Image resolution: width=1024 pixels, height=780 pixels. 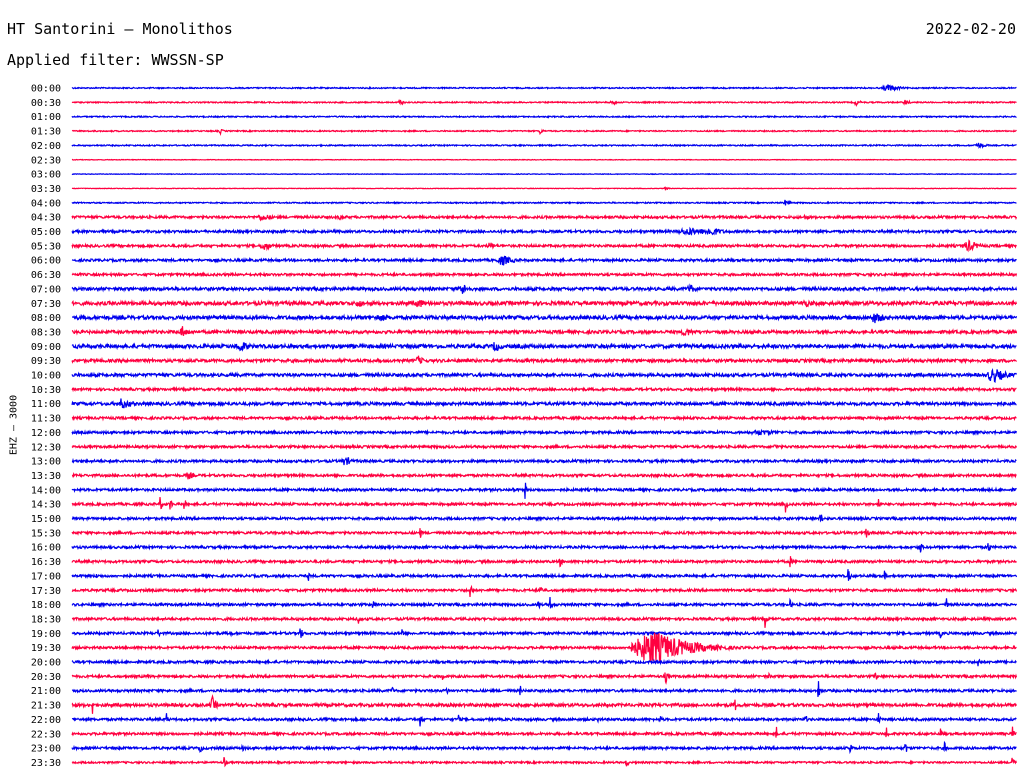 What do you see at coordinates (46, 203) in the screenshot?
I see `time-label: 04:00` at bounding box center [46, 203].